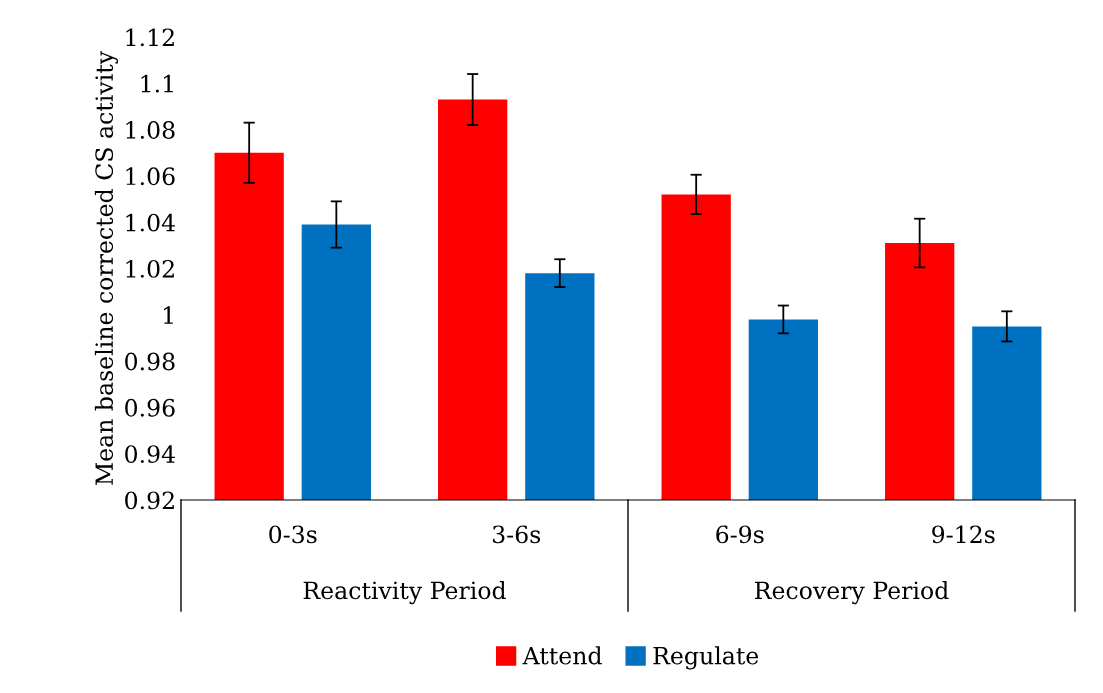 Image resolution: width=1103 pixels, height=693 pixels. Describe the element at coordinates (150, 361) in the screenshot. I see `y-tick-label: 0.98` at that location.